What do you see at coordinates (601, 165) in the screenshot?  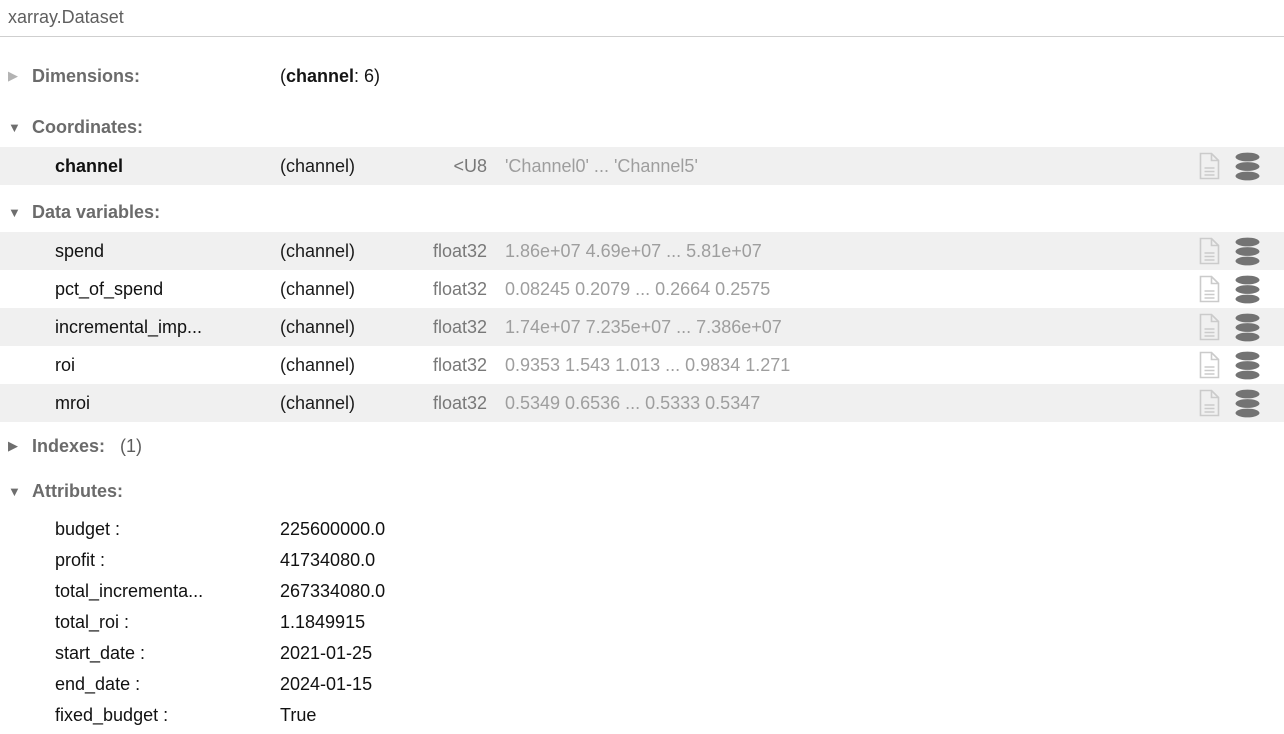 I see `var-preview: 'Channel0' ... 'Channel5'` at bounding box center [601, 165].